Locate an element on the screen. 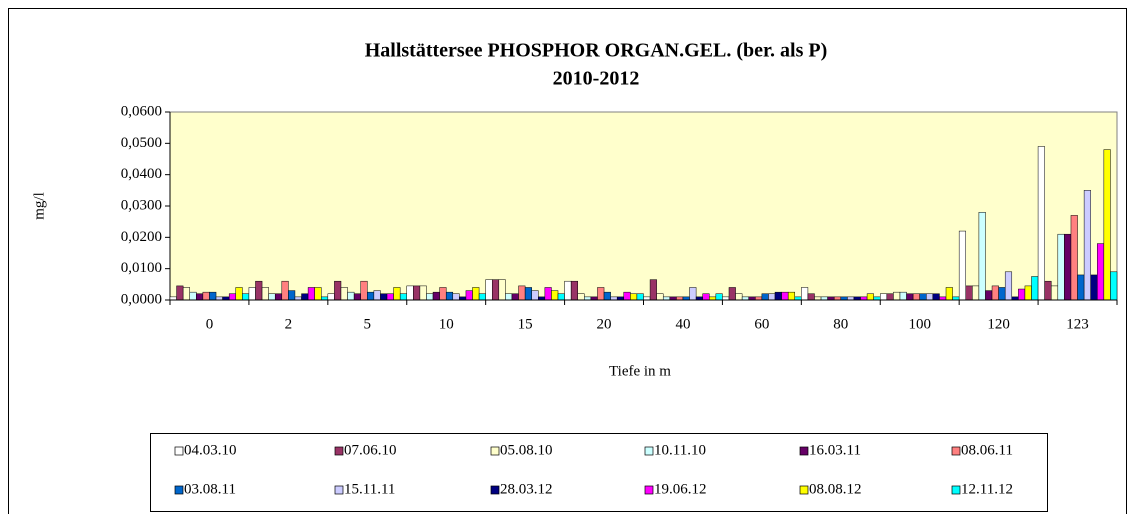 The height and width of the screenshot is (514, 1128). legend-label: 28.03.12 is located at coordinates (526, 489).